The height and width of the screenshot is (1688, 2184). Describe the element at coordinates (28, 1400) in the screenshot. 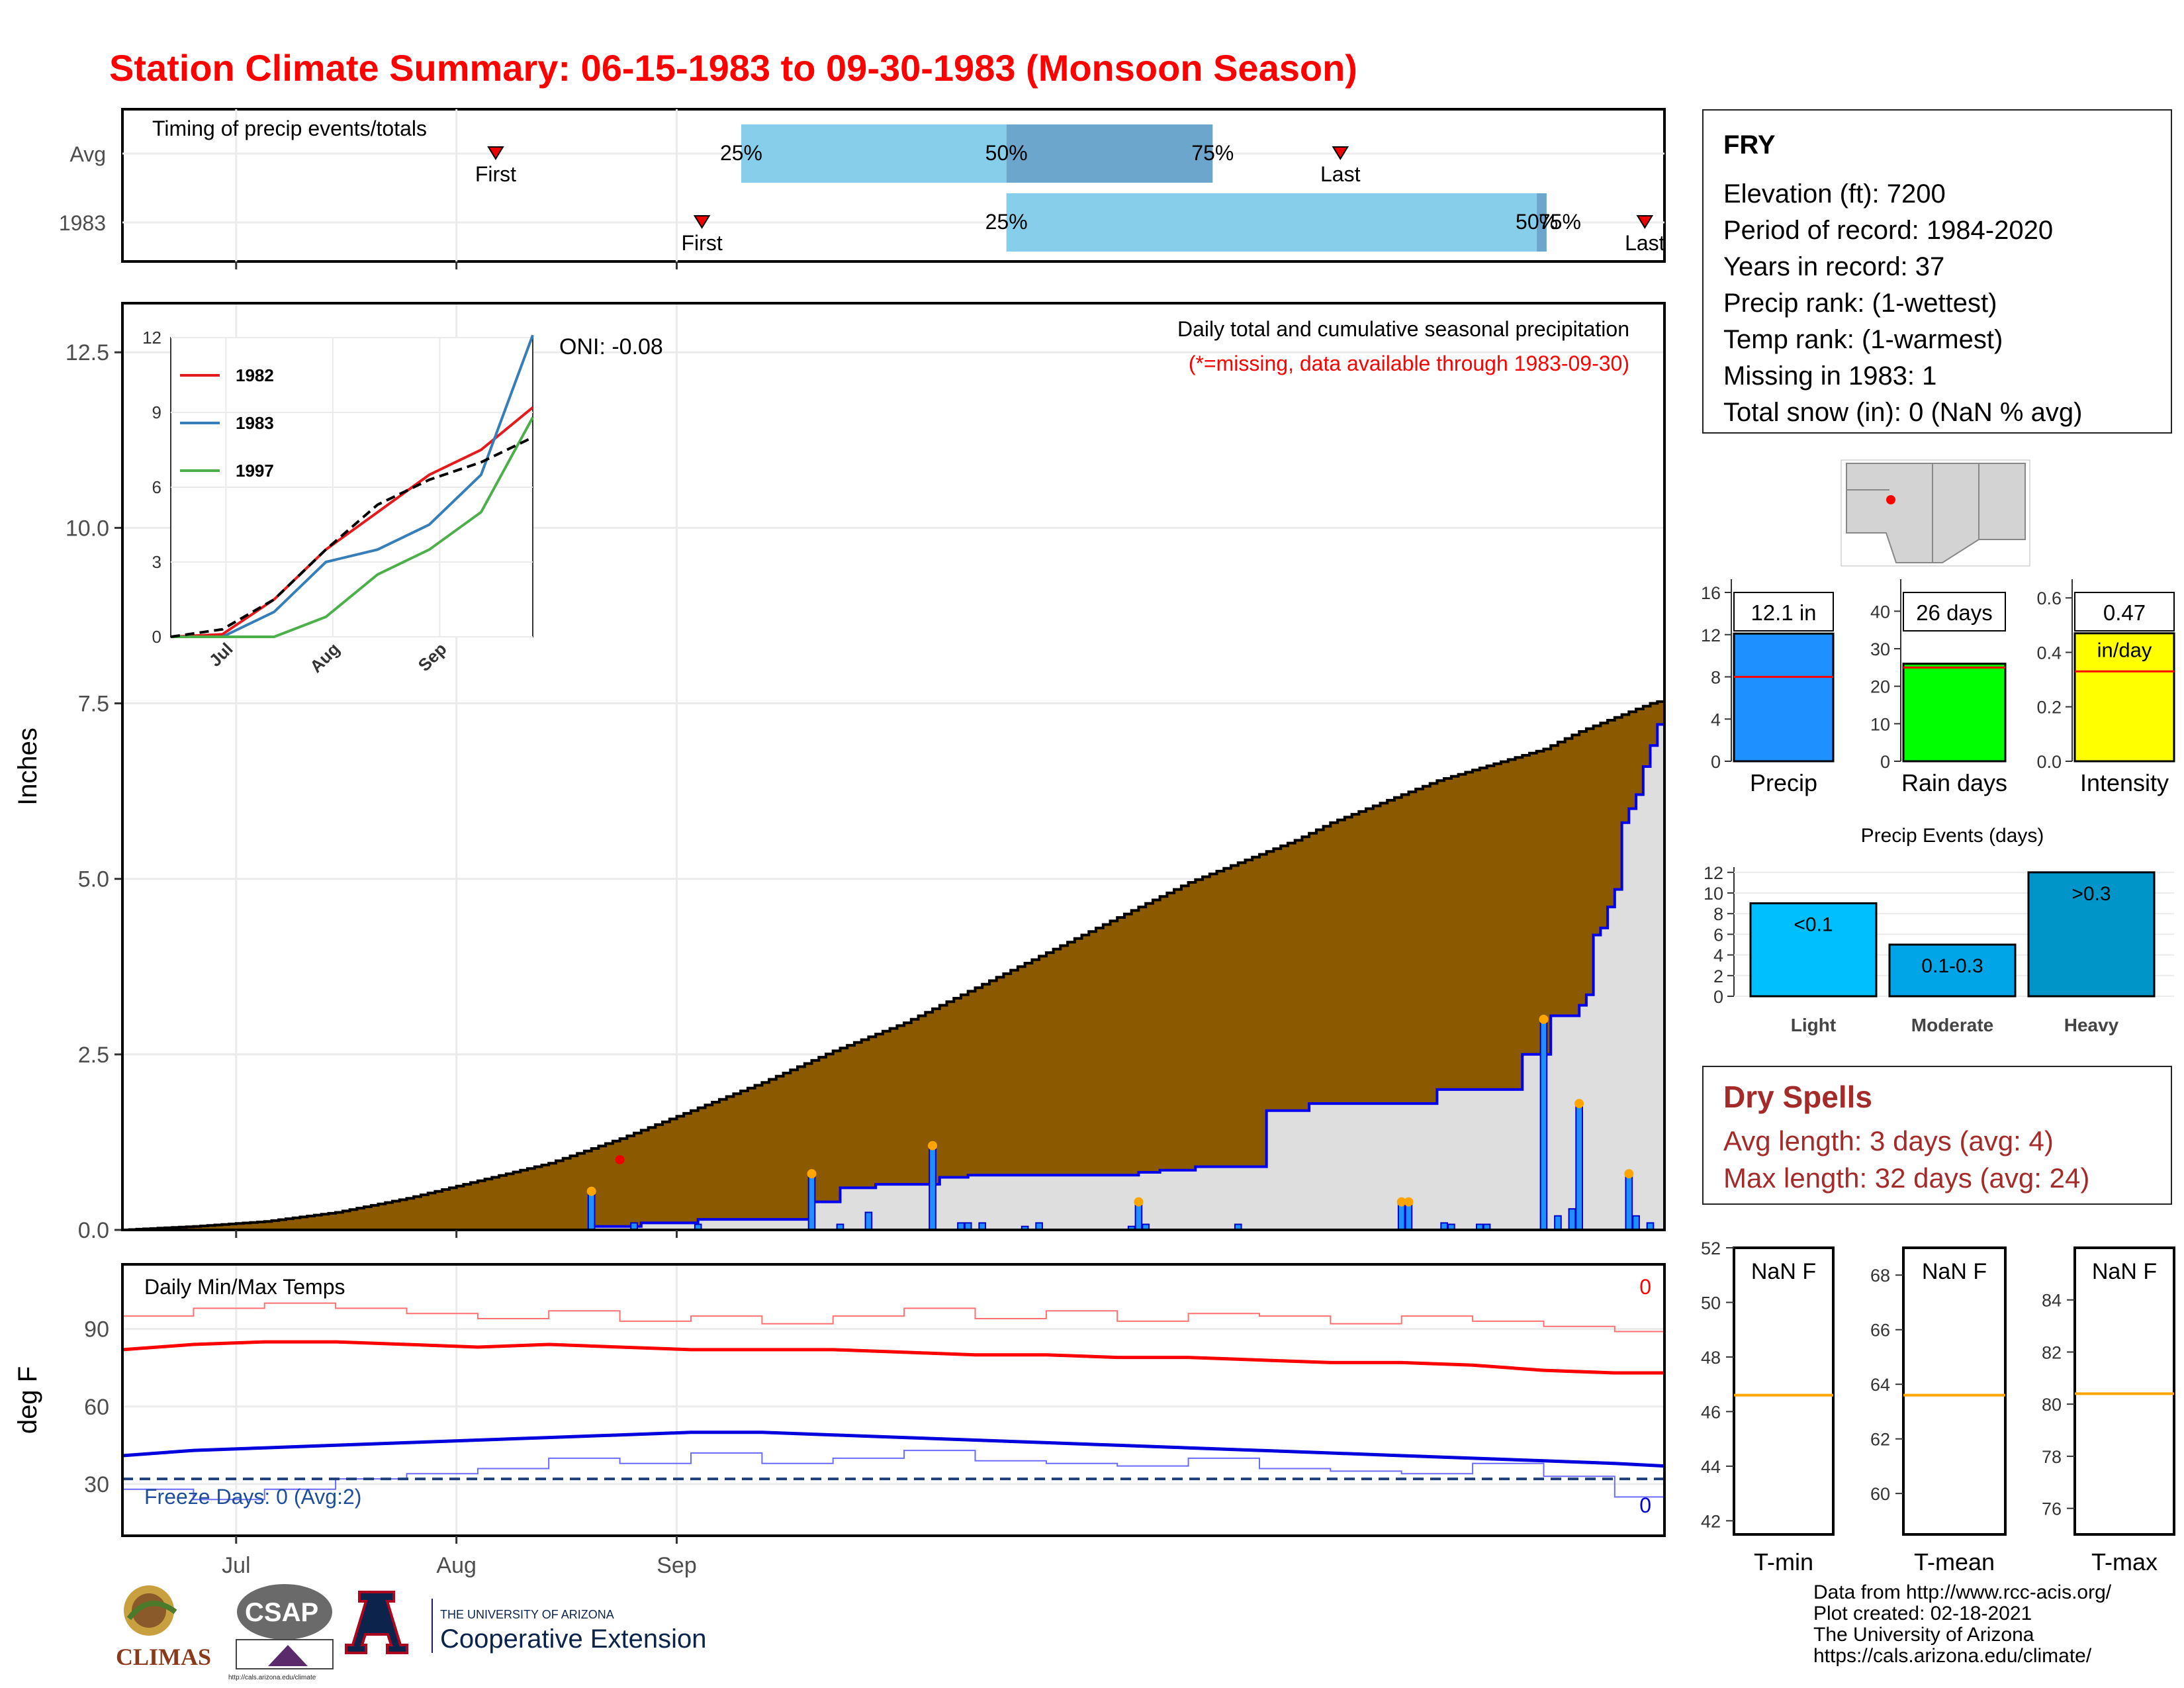

I see `temp-y-axis-label: deg F` at that location.